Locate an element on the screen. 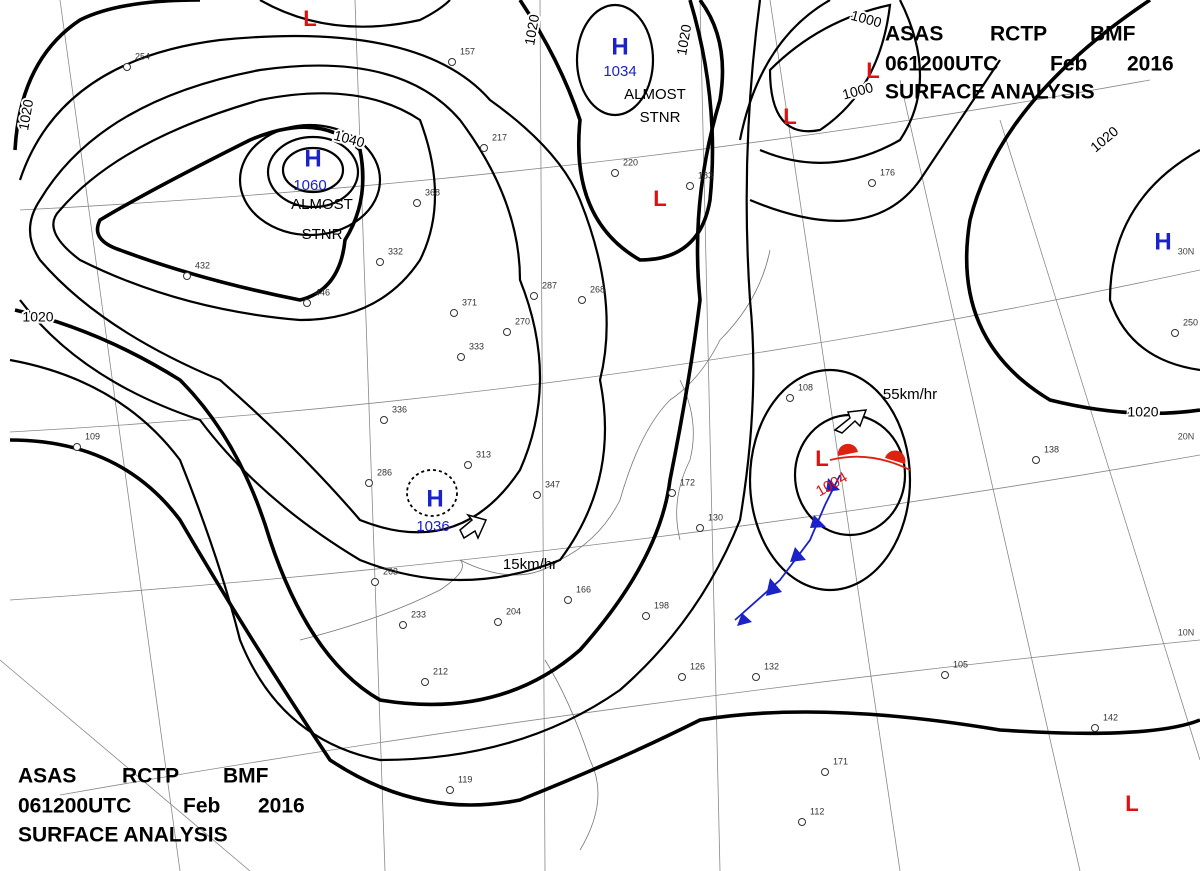 The height and width of the screenshot is (871, 1200). header-text: SURFACE ANALYSIS is located at coordinates (990, 92).